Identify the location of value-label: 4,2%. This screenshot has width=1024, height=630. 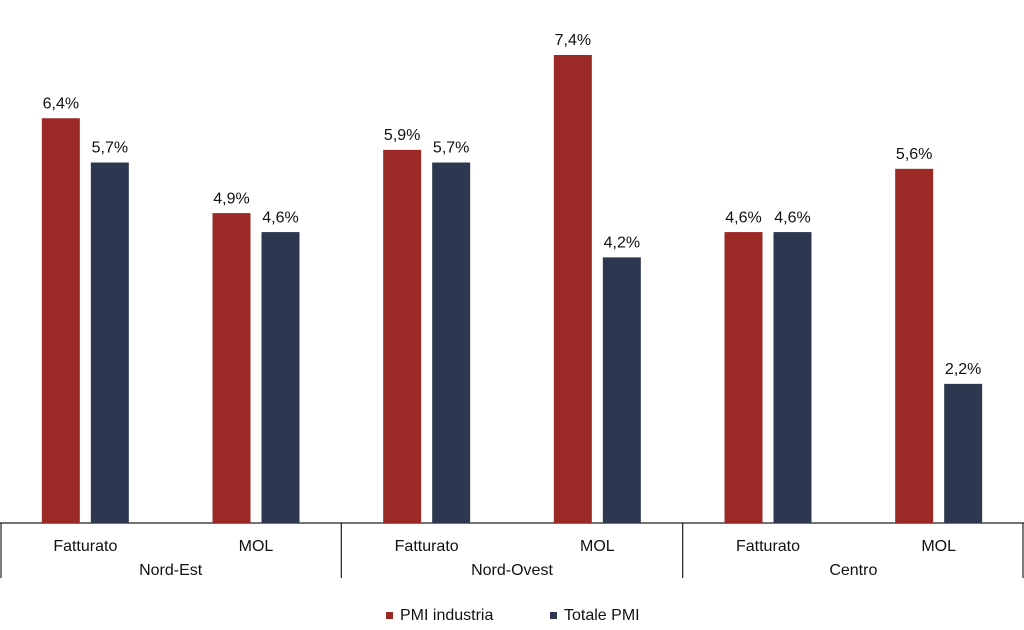
(622, 243).